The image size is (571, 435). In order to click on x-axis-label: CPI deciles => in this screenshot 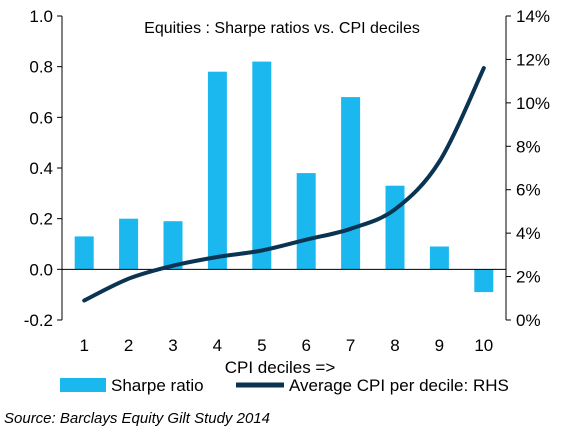, I will do `click(280, 367)`.